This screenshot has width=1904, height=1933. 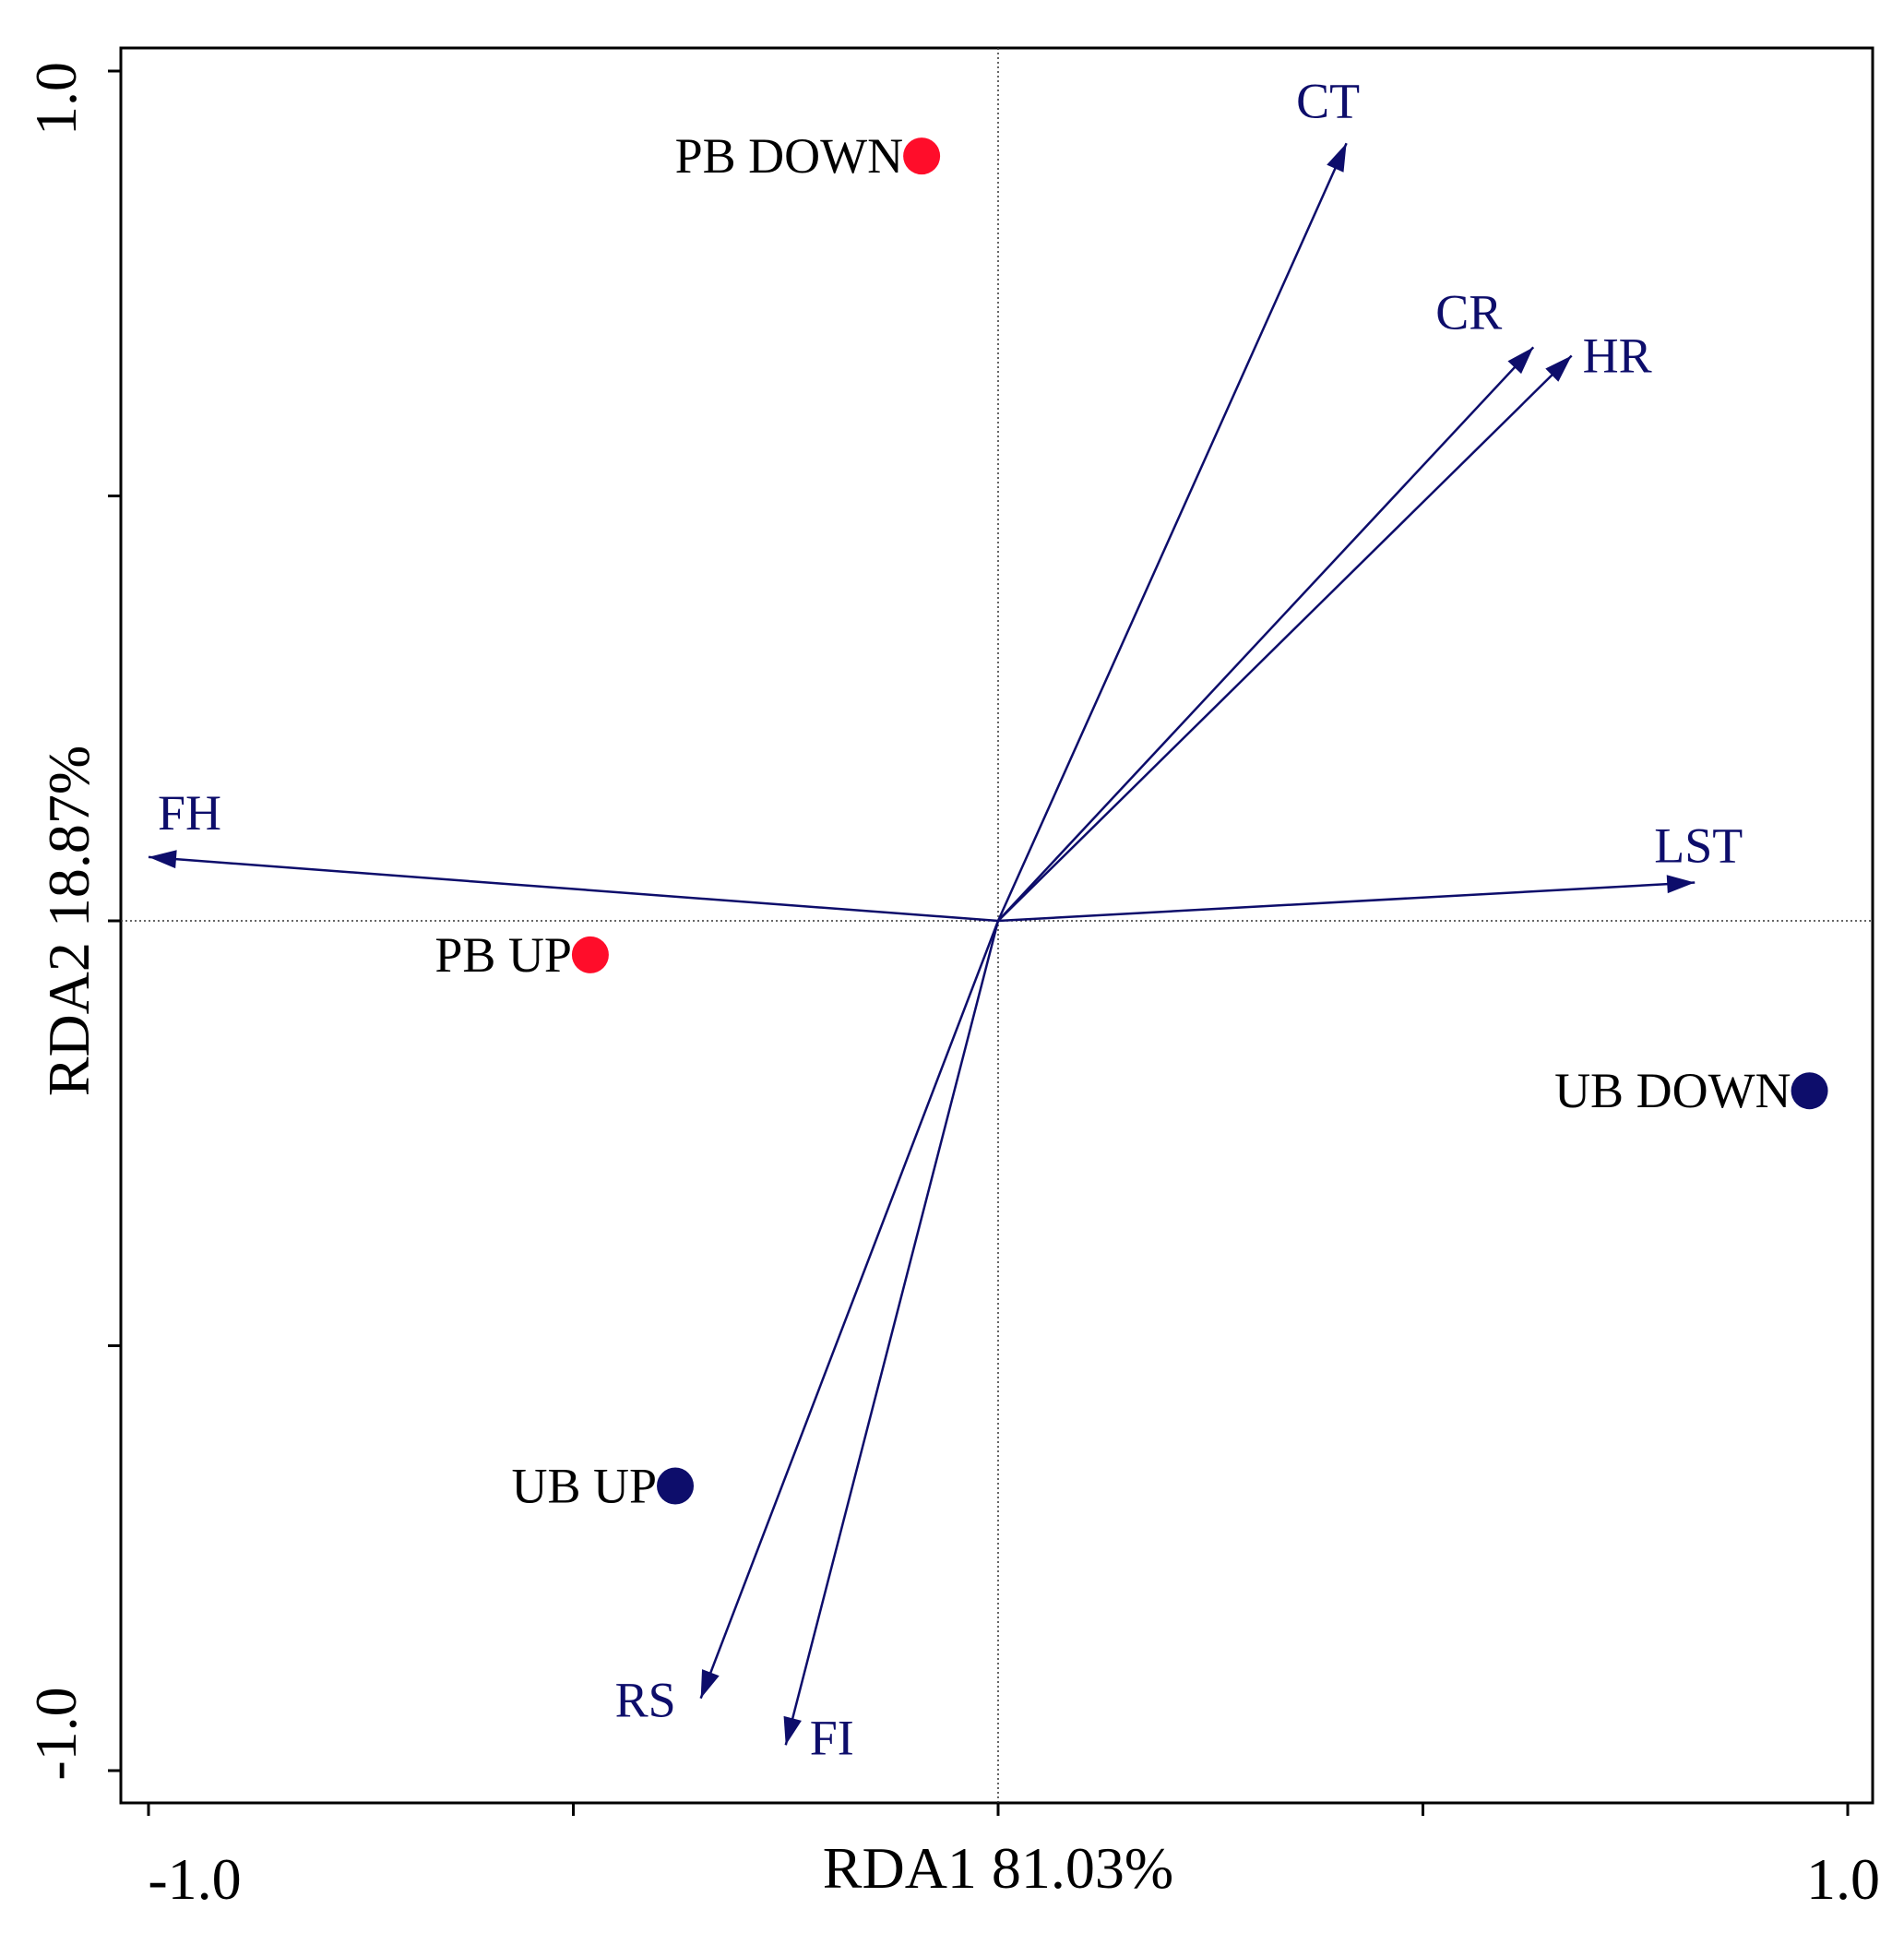 What do you see at coordinates (56, 99) in the screenshot?
I see `y-tick-label: 1.0` at bounding box center [56, 99].